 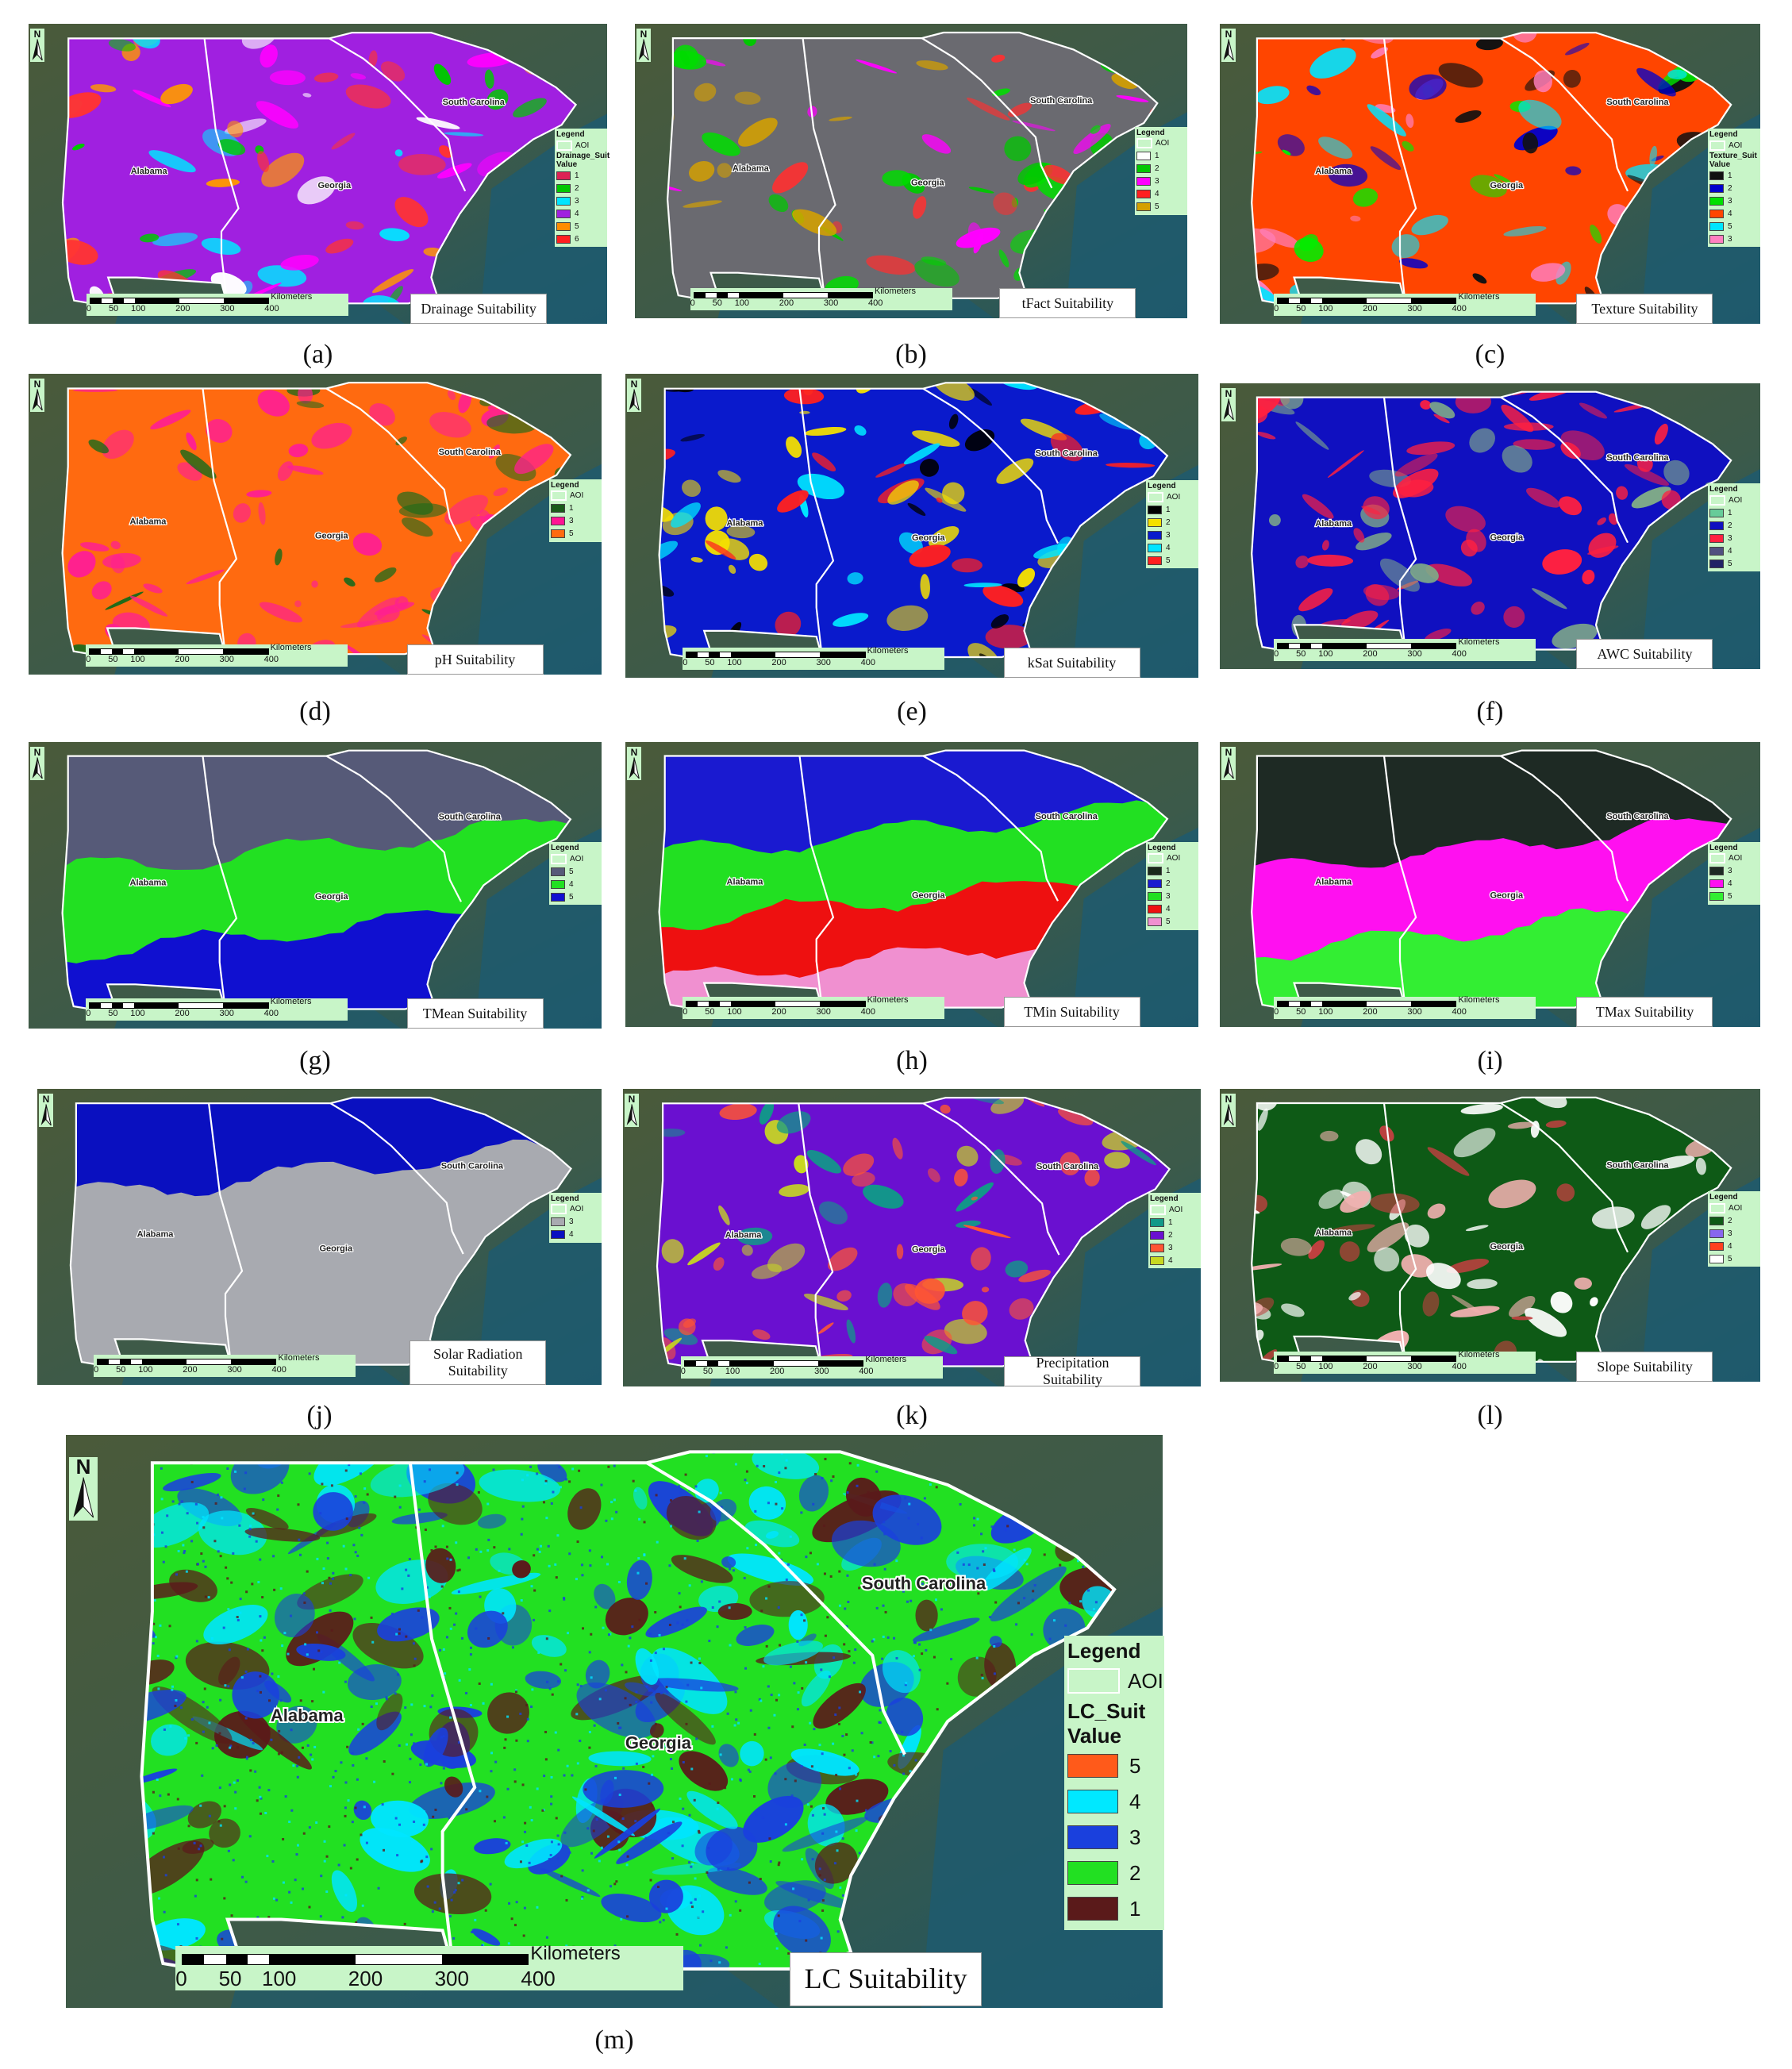 What do you see at coordinates (1734, 897) in the screenshot?
I see `legend-row: 5` at bounding box center [1734, 897].